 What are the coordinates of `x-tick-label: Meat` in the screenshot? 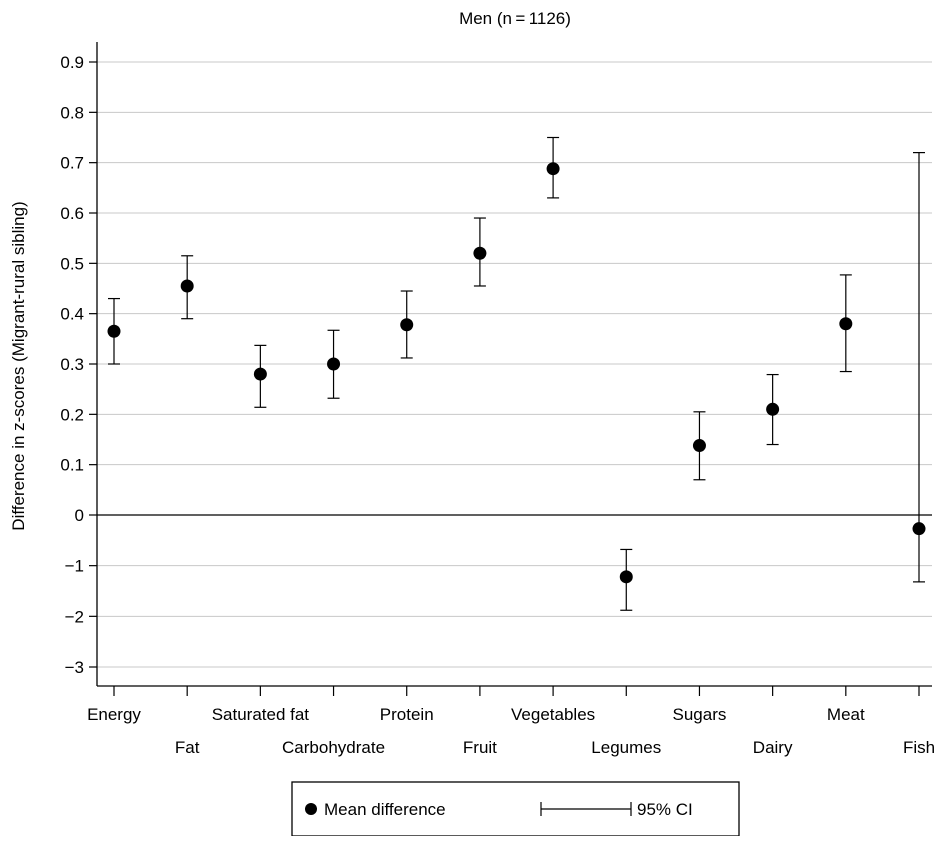 It's located at (846, 714).